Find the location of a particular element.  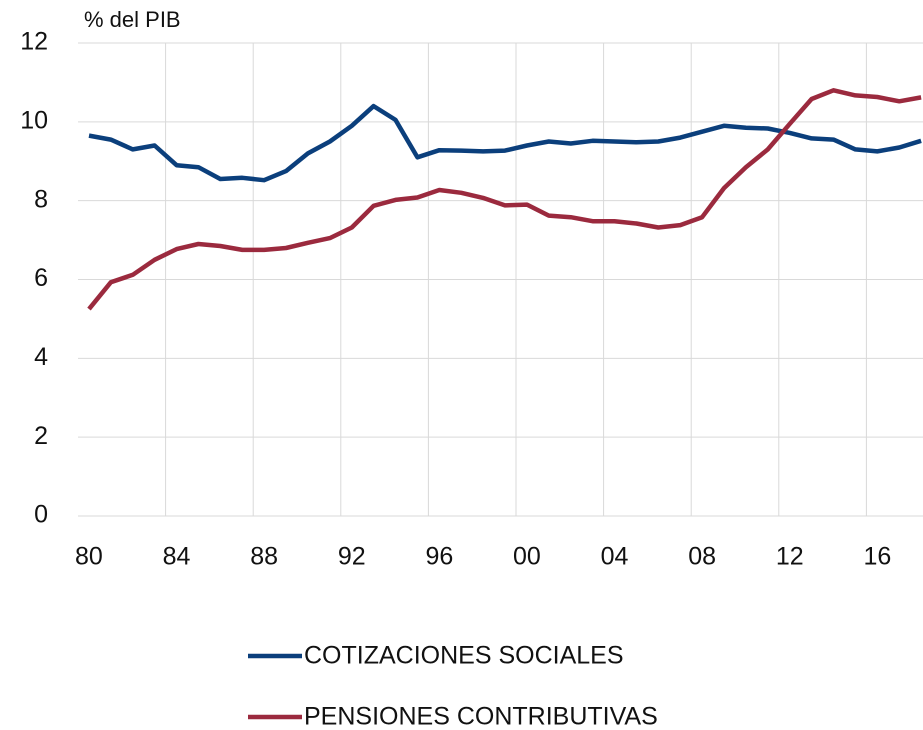

legend-label: PENSIONES CONTRIBUTIVAS is located at coordinates (481, 716).